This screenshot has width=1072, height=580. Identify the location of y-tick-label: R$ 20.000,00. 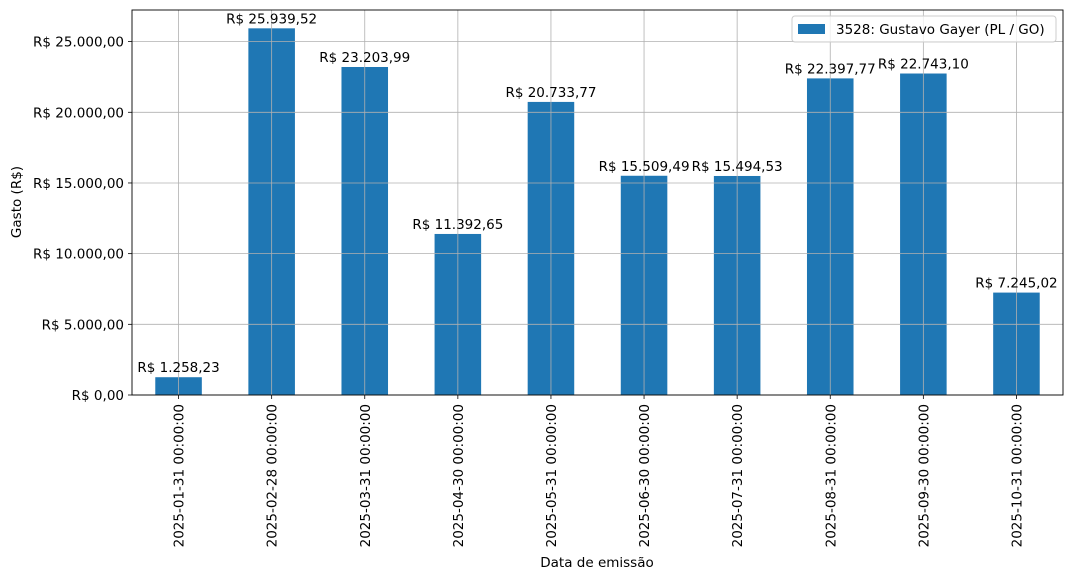
(78, 113).